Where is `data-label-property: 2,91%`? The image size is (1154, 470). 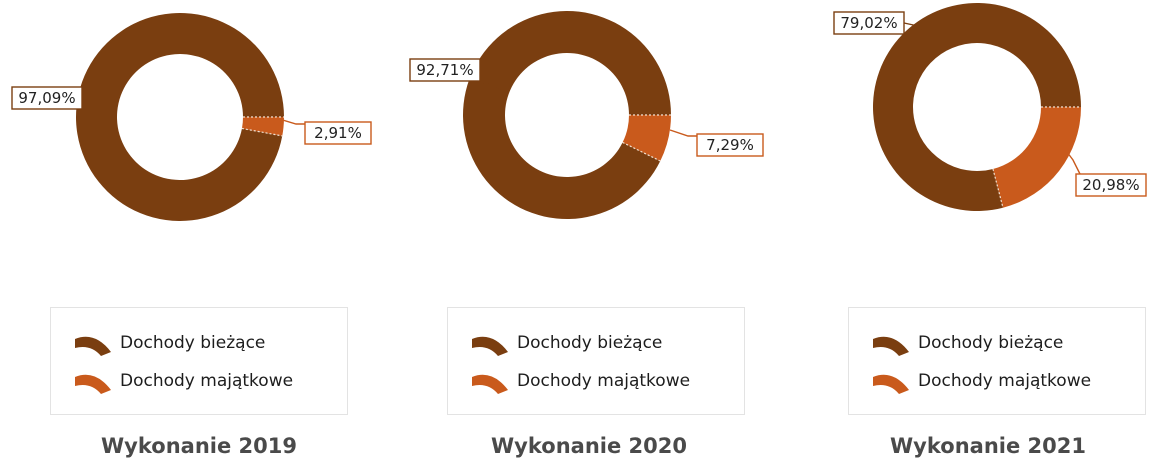
data-label-property: 2,91% is located at coordinates (338, 133).